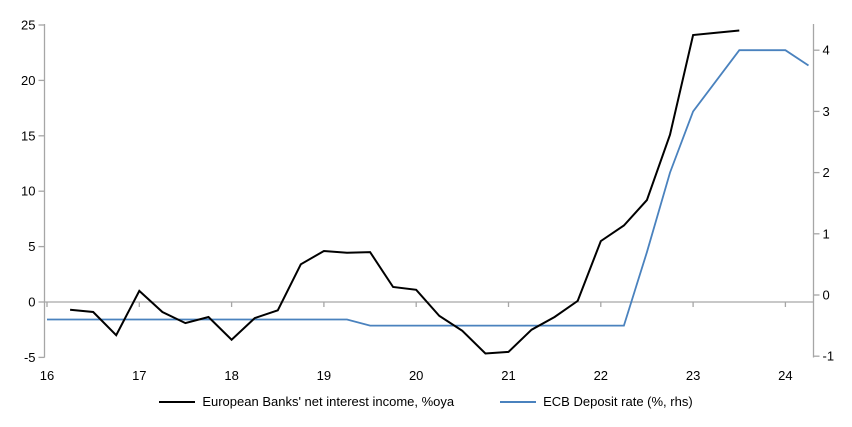  What do you see at coordinates (28, 135) in the screenshot?
I see `left-axis-tick-label: 15` at bounding box center [28, 135].